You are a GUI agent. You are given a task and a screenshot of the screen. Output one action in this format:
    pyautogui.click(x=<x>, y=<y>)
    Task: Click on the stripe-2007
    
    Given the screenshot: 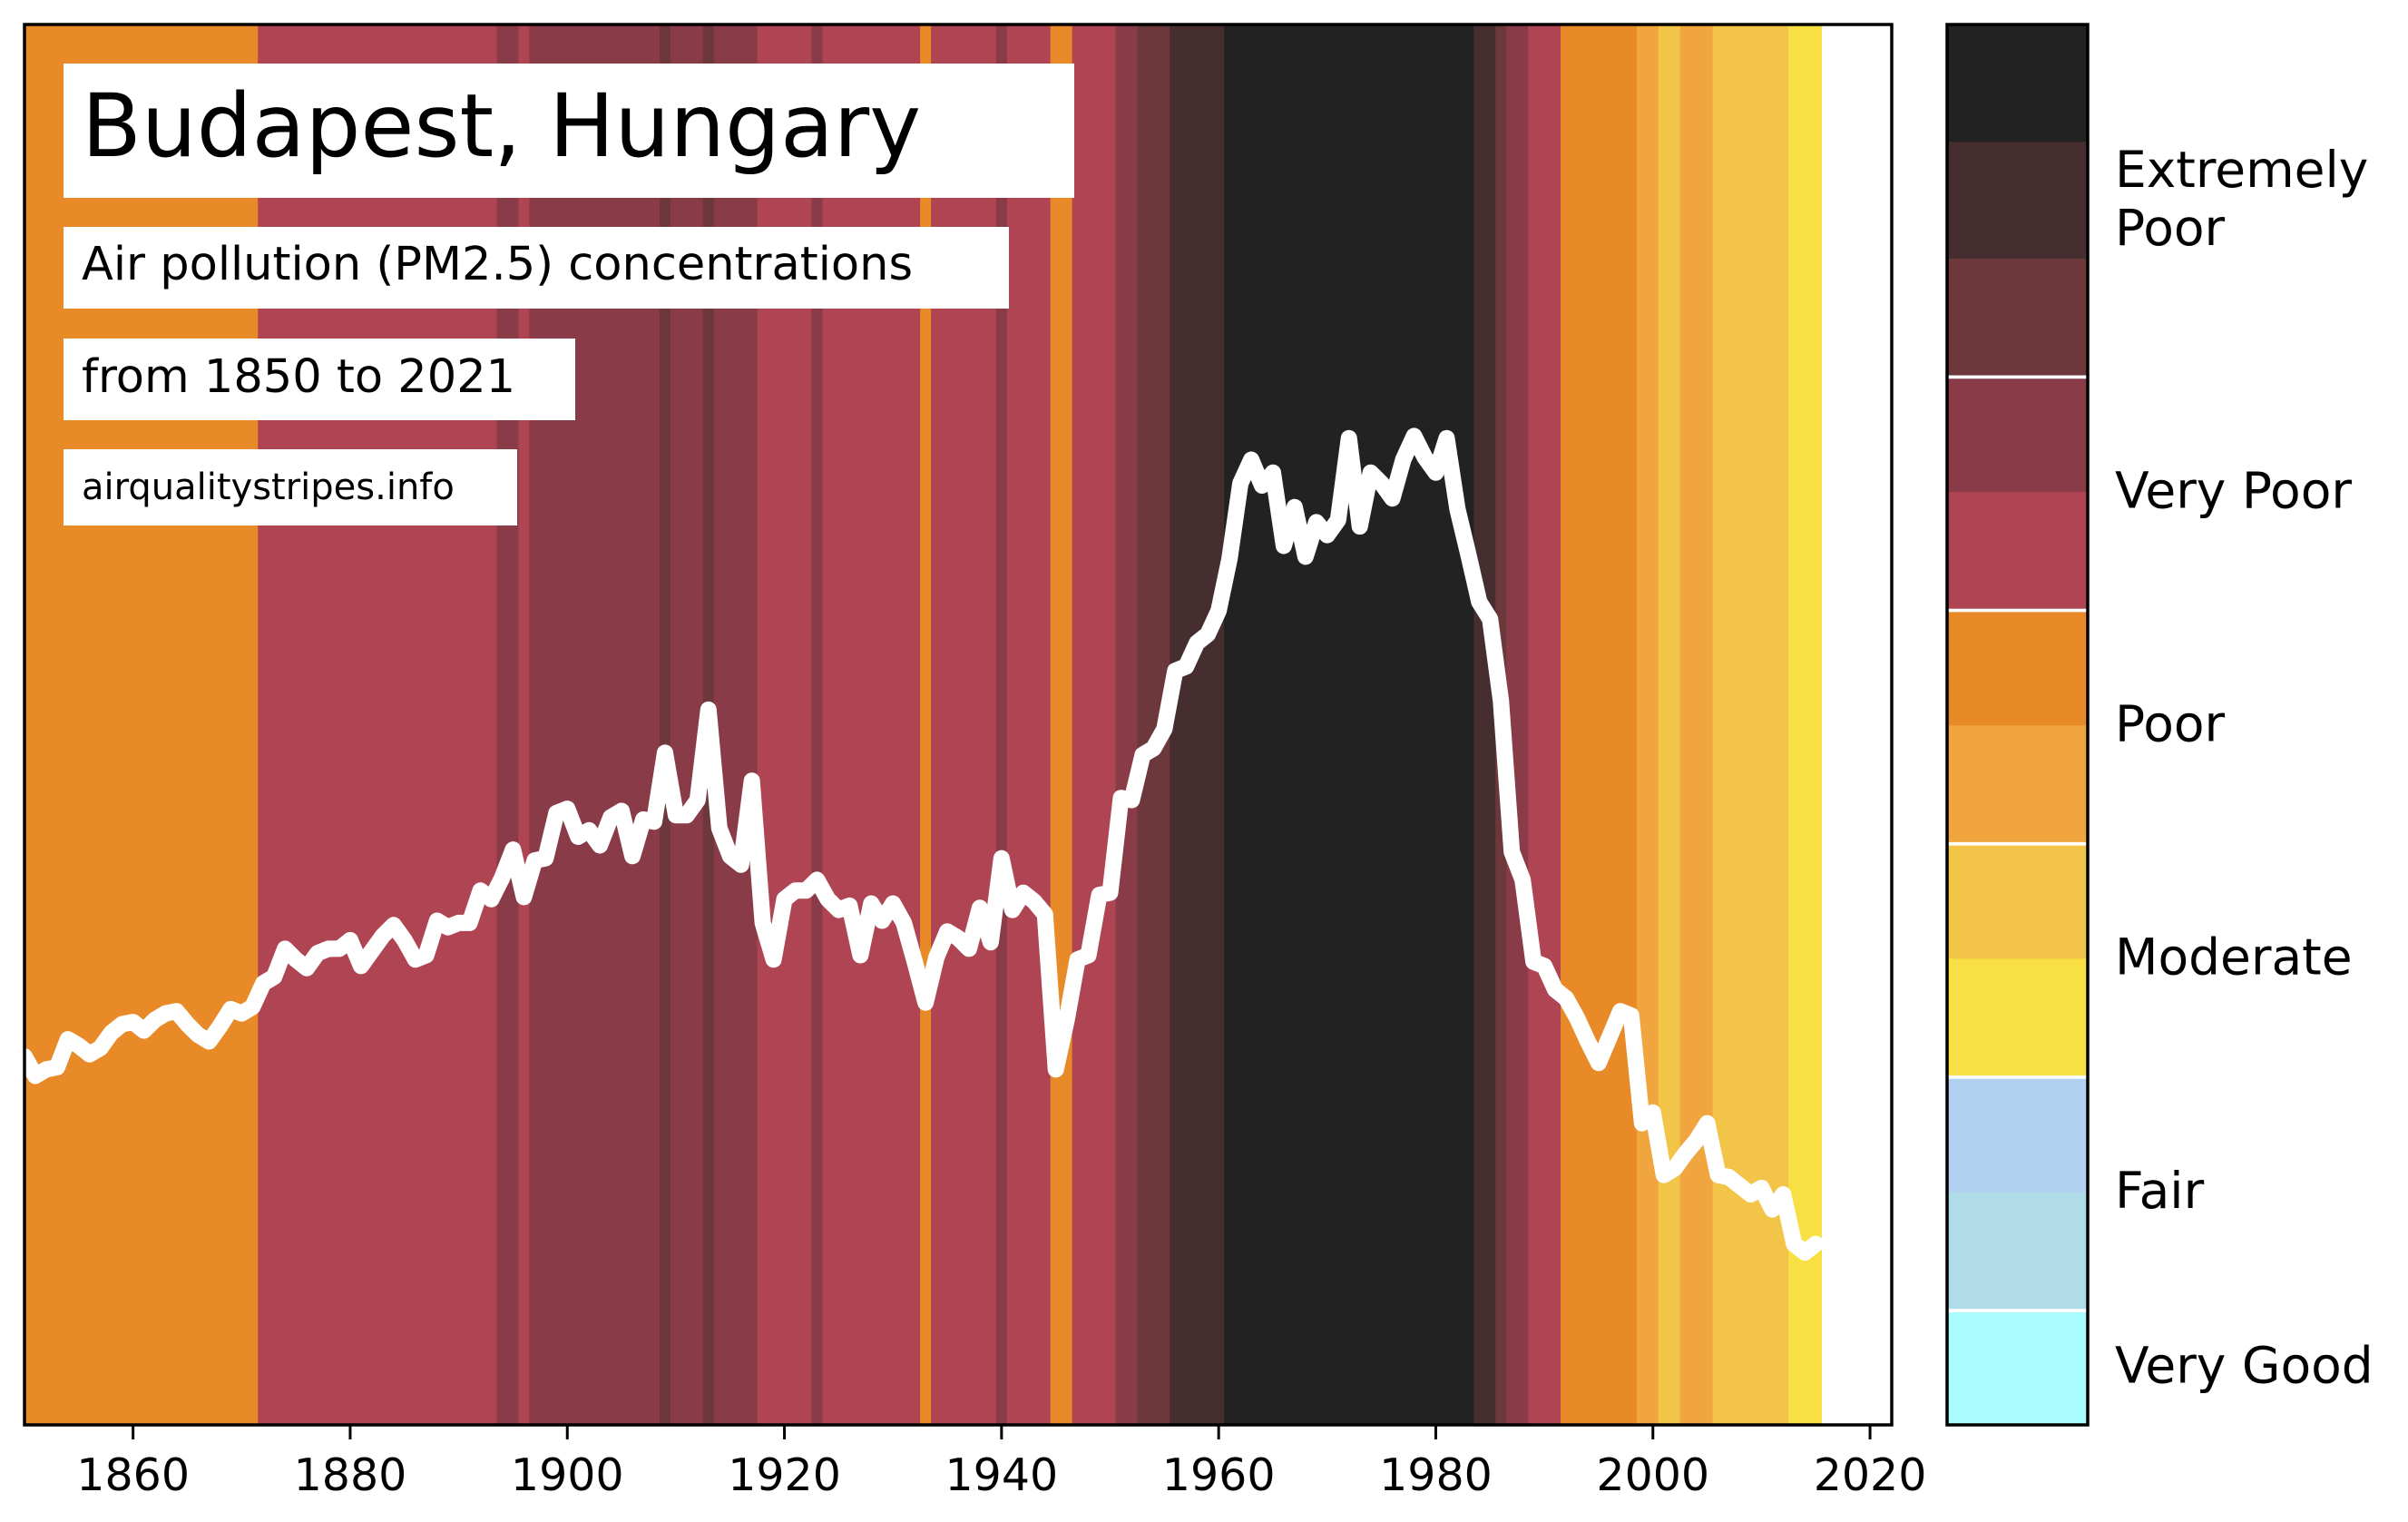 What is the action you would take?
    pyautogui.click(x=1730, y=725)
    